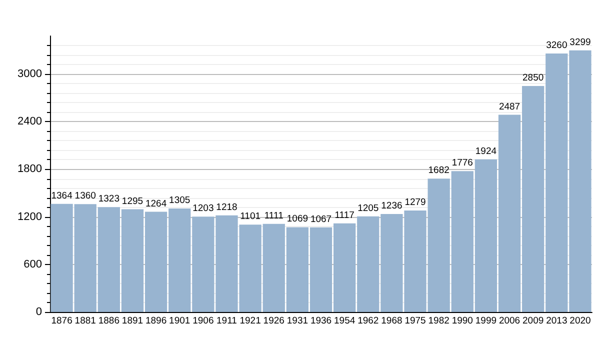  I want to click on data-label: 1305, so click(179, 200).